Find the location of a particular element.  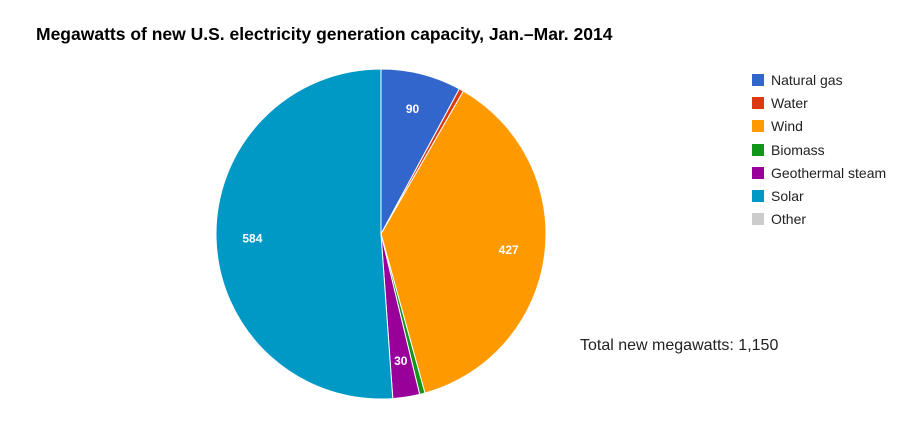

legend-item-biomass: Biomass is located at coordinates (819, 149).